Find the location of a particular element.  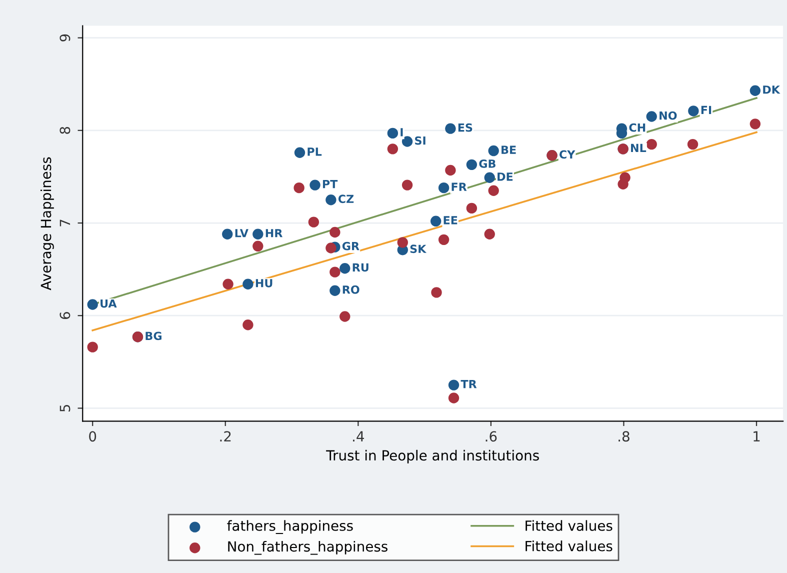

data-label: CH is located at coordinates (637, 127).